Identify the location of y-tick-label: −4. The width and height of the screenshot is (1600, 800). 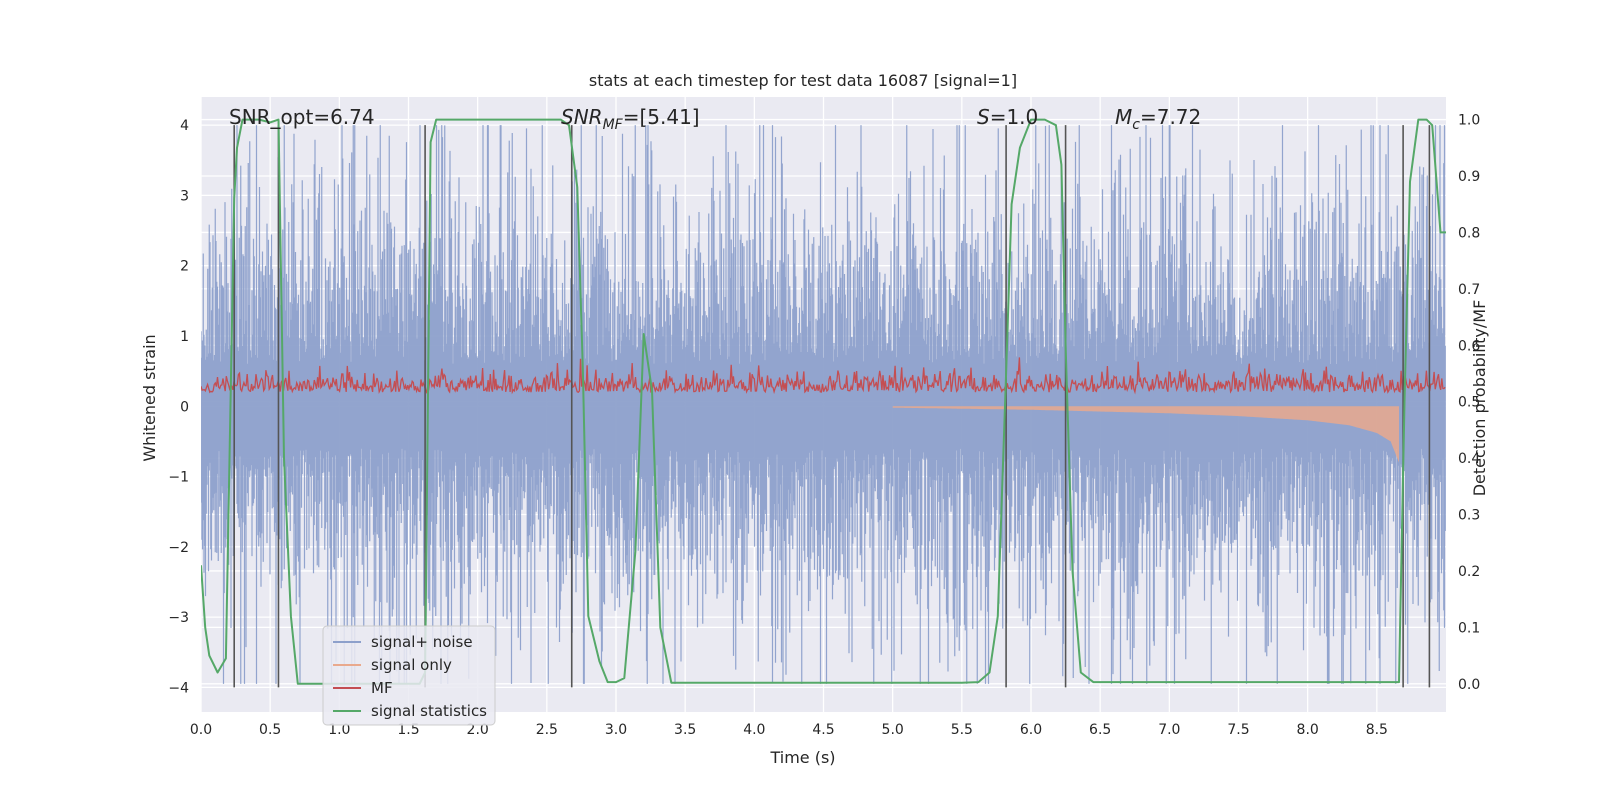
(178, 688).